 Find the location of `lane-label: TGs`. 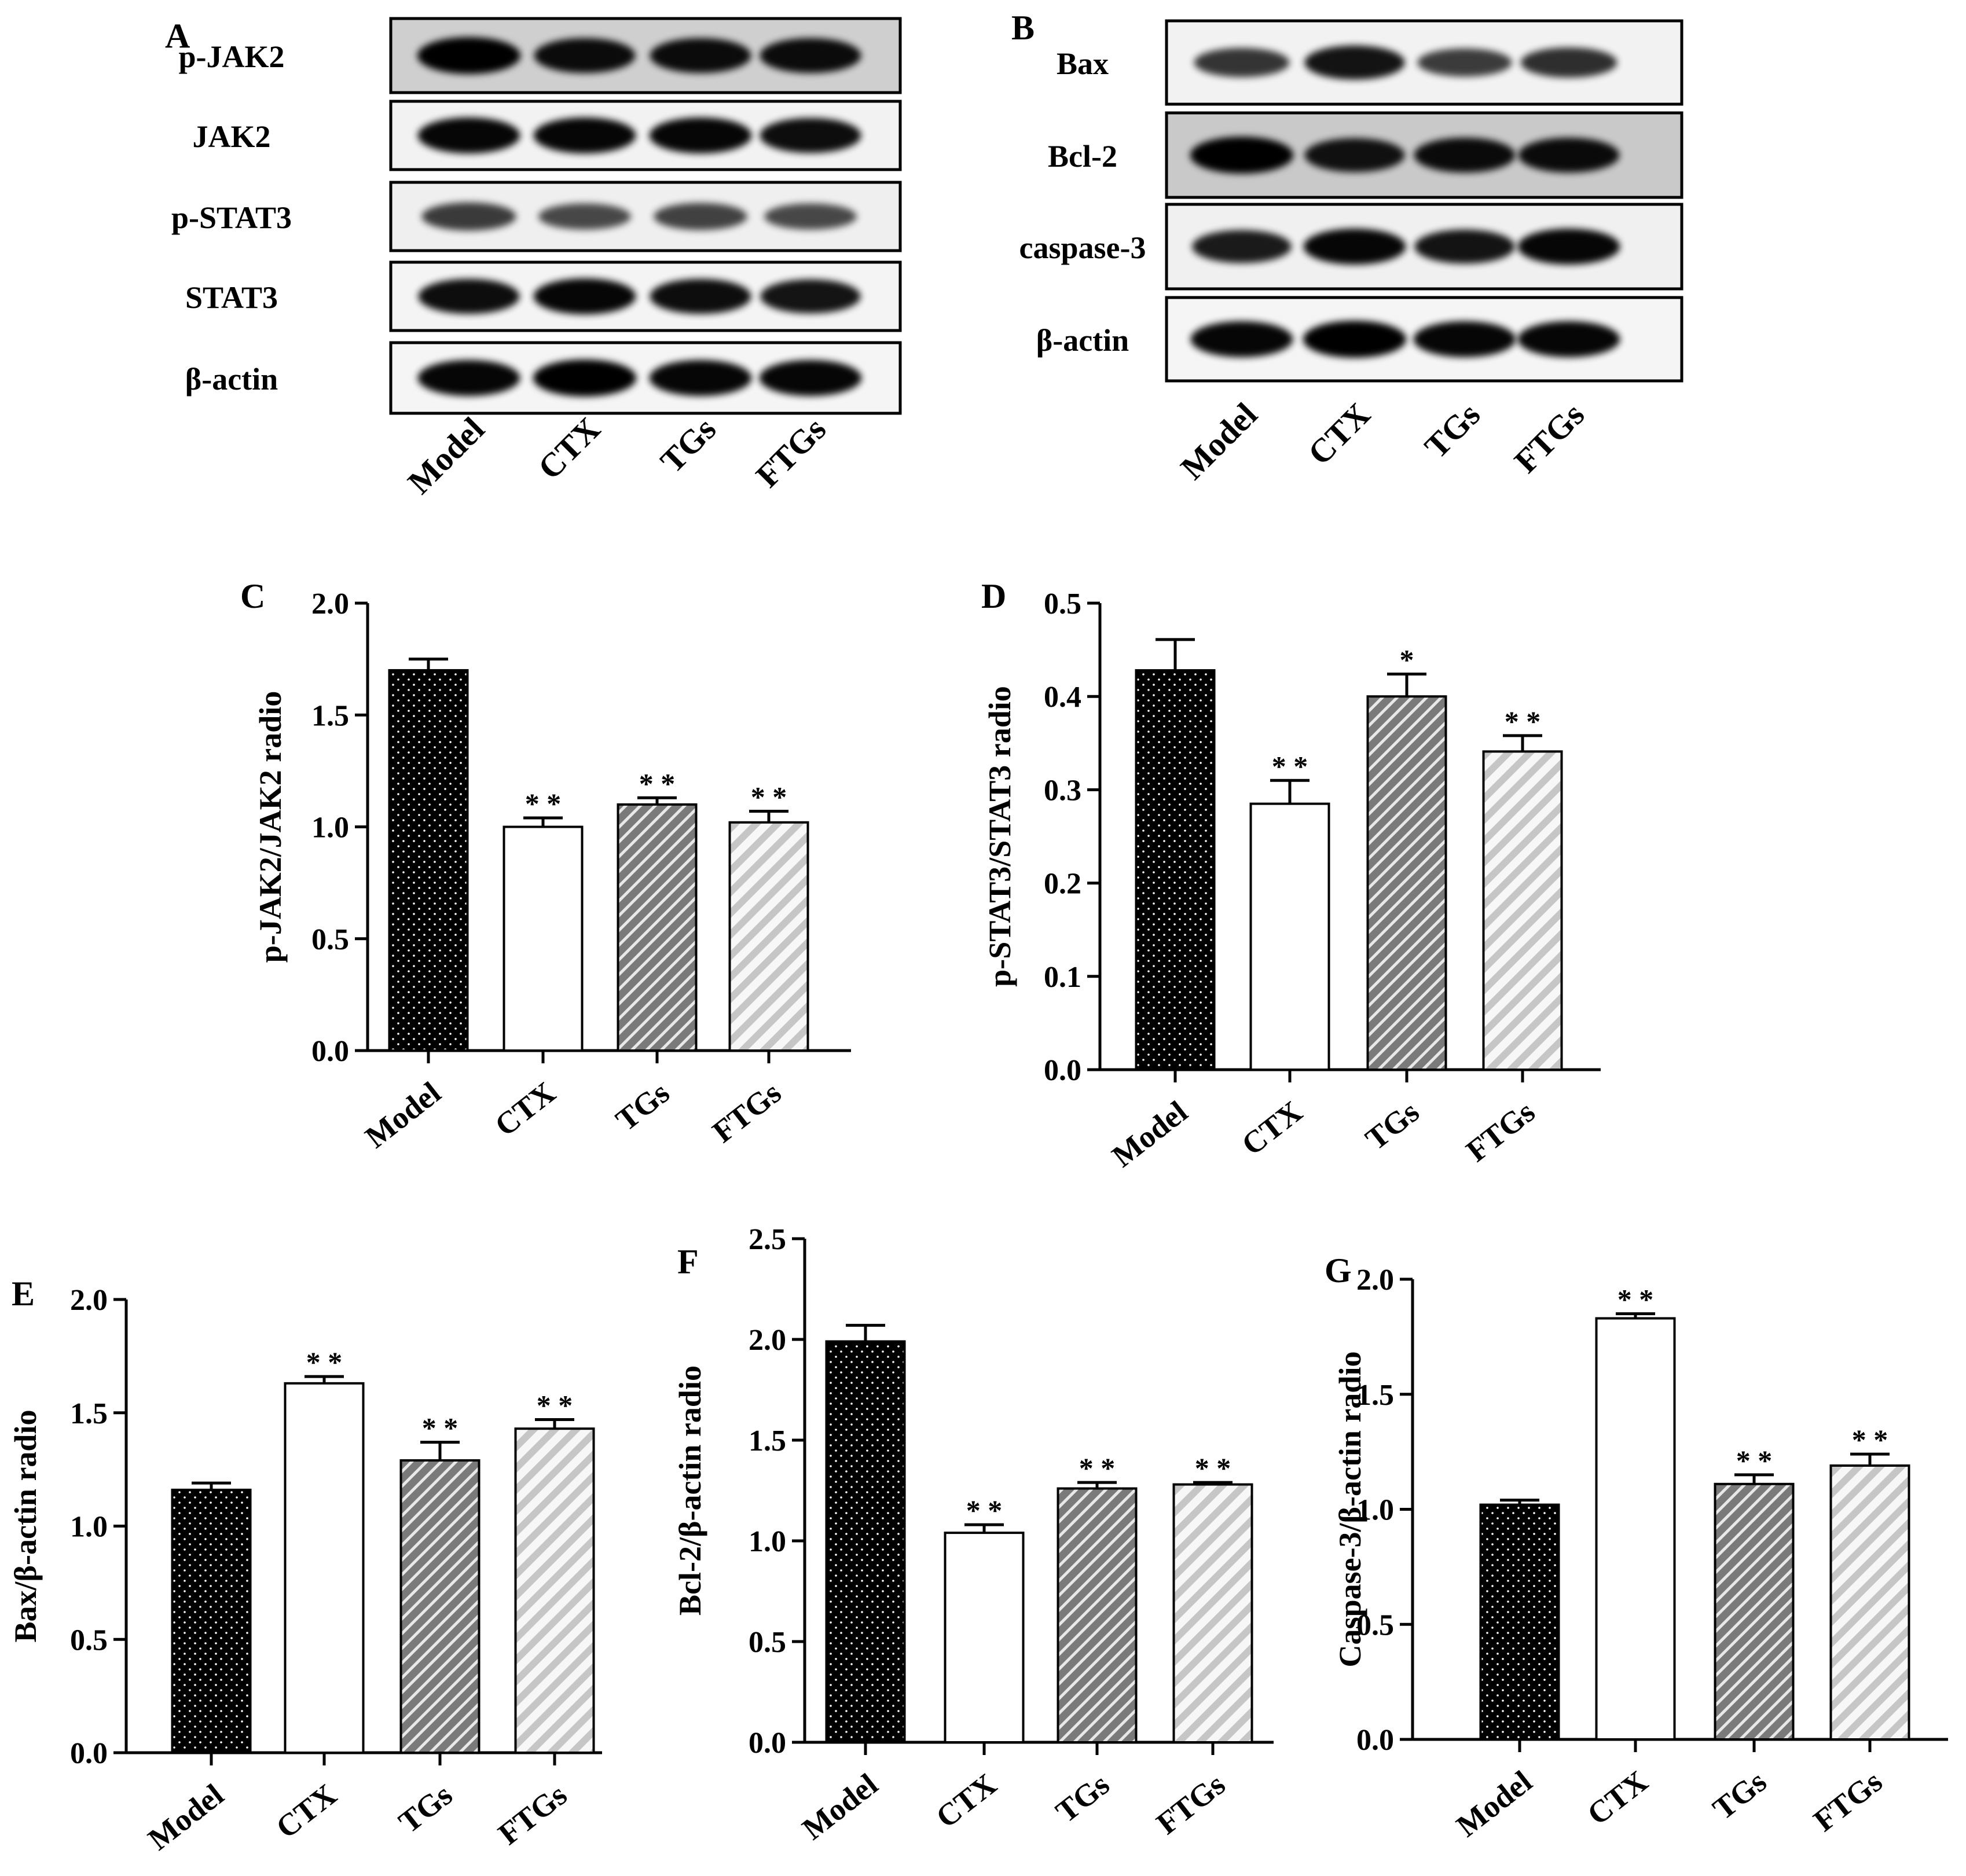

lane-label: TGs is located at coordinates (688, 445).